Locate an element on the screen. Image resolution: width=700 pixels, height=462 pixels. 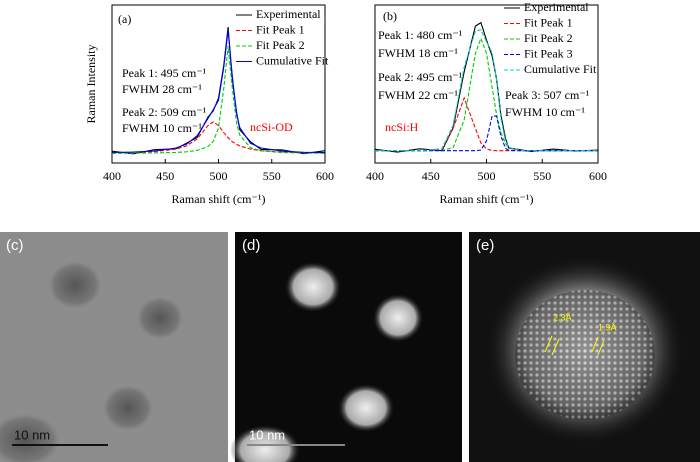
annotation: FWHM 22 cm⁻¹ is located at coordinates (418, 95).